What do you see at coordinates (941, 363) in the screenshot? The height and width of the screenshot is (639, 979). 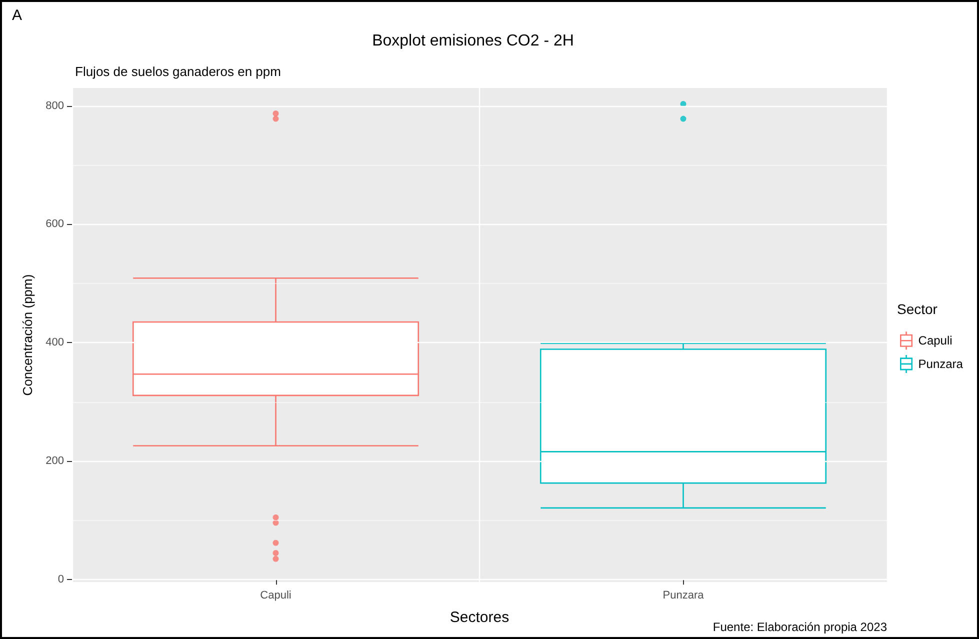 I see `legend-label: Punzara` at bounding box center [941, 363].